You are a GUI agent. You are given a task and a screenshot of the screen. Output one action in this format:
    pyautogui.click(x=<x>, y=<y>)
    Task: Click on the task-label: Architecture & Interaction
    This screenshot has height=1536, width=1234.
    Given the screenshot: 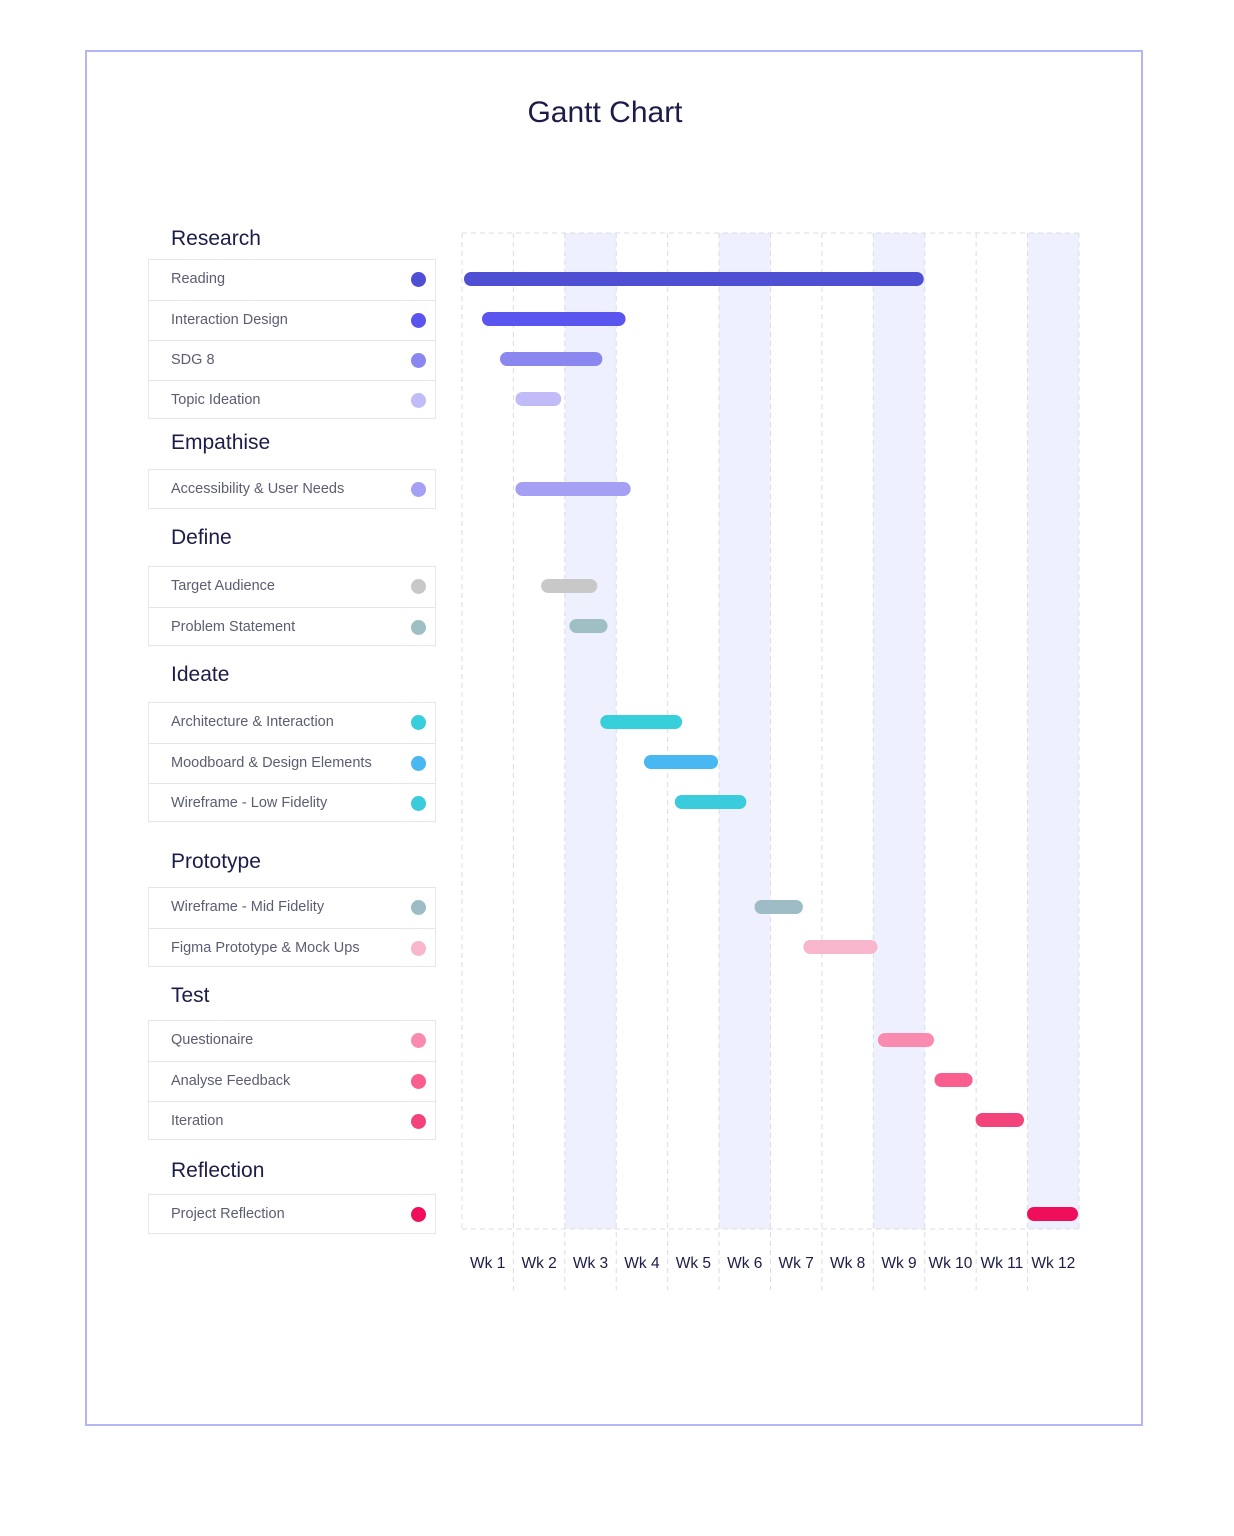 What is the action you would take?
    pyautogui.click(x=252, y=722)
    